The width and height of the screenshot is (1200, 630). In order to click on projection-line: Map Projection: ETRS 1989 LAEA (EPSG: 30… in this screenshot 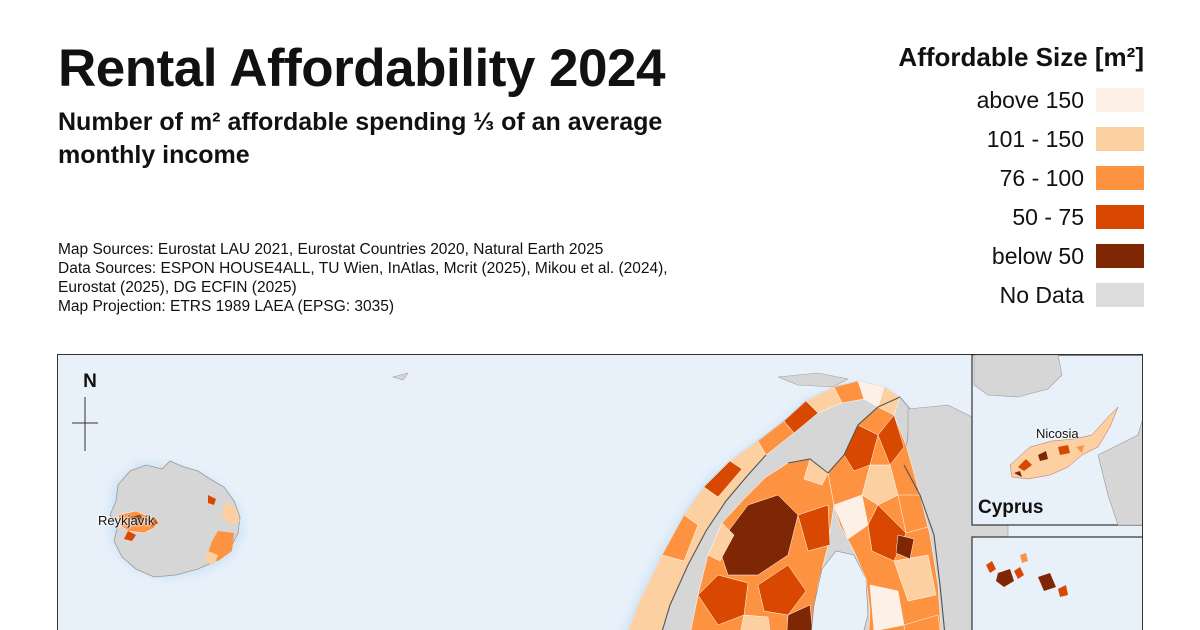, I will do `click(226, 306)`.